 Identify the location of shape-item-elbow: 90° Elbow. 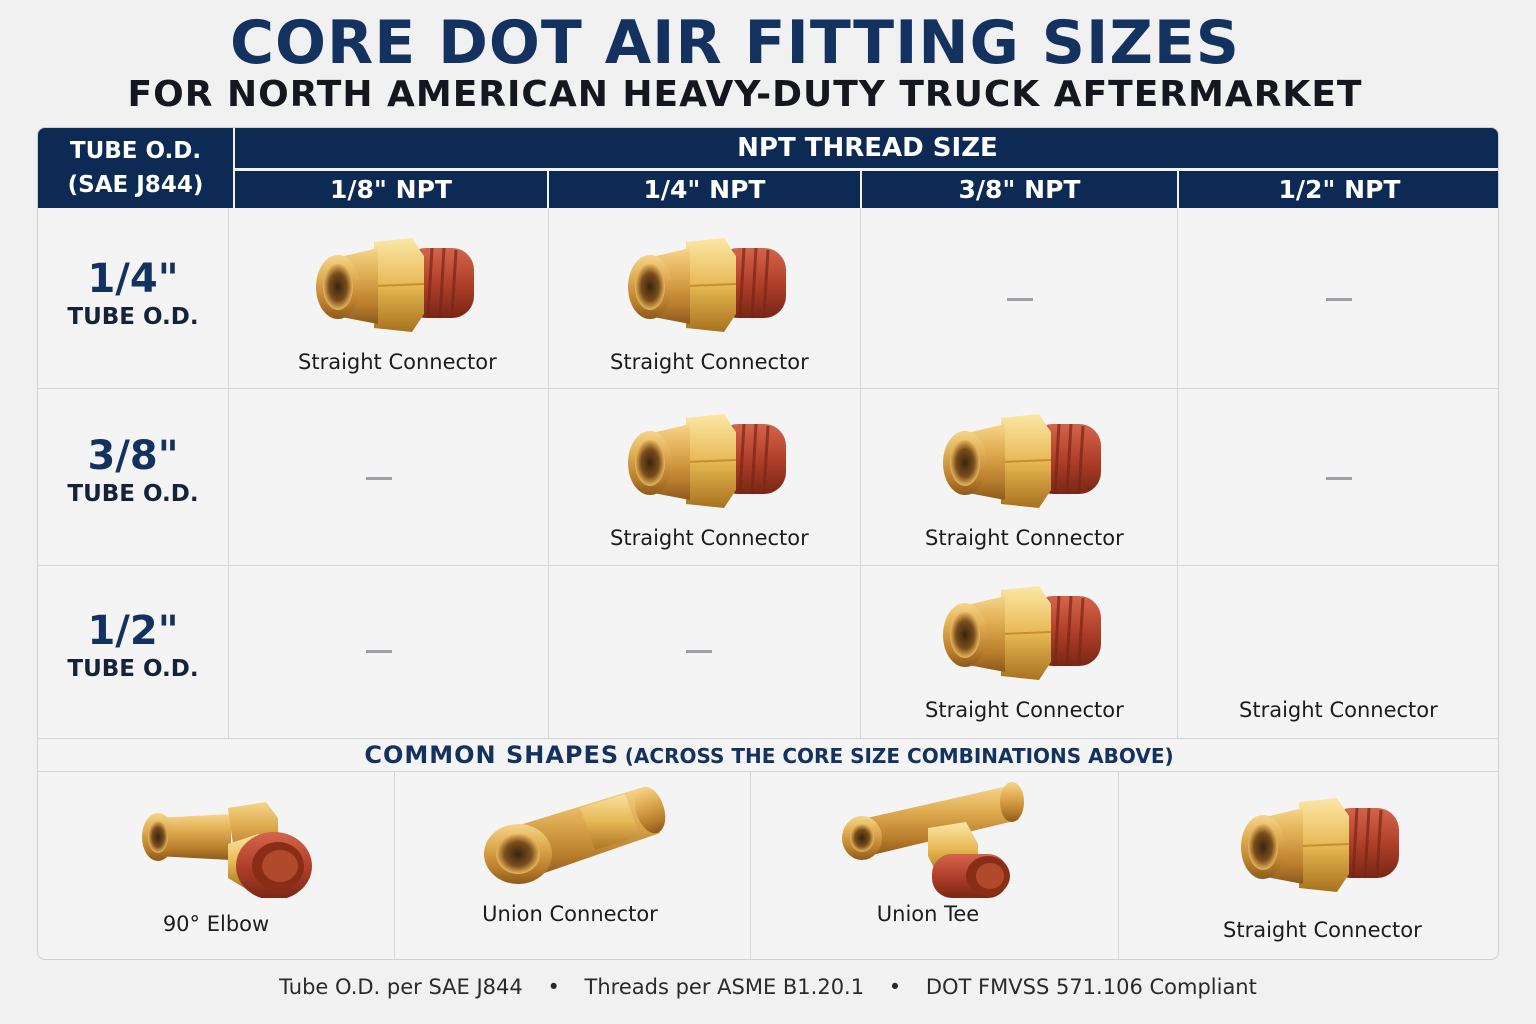
(216, 862).